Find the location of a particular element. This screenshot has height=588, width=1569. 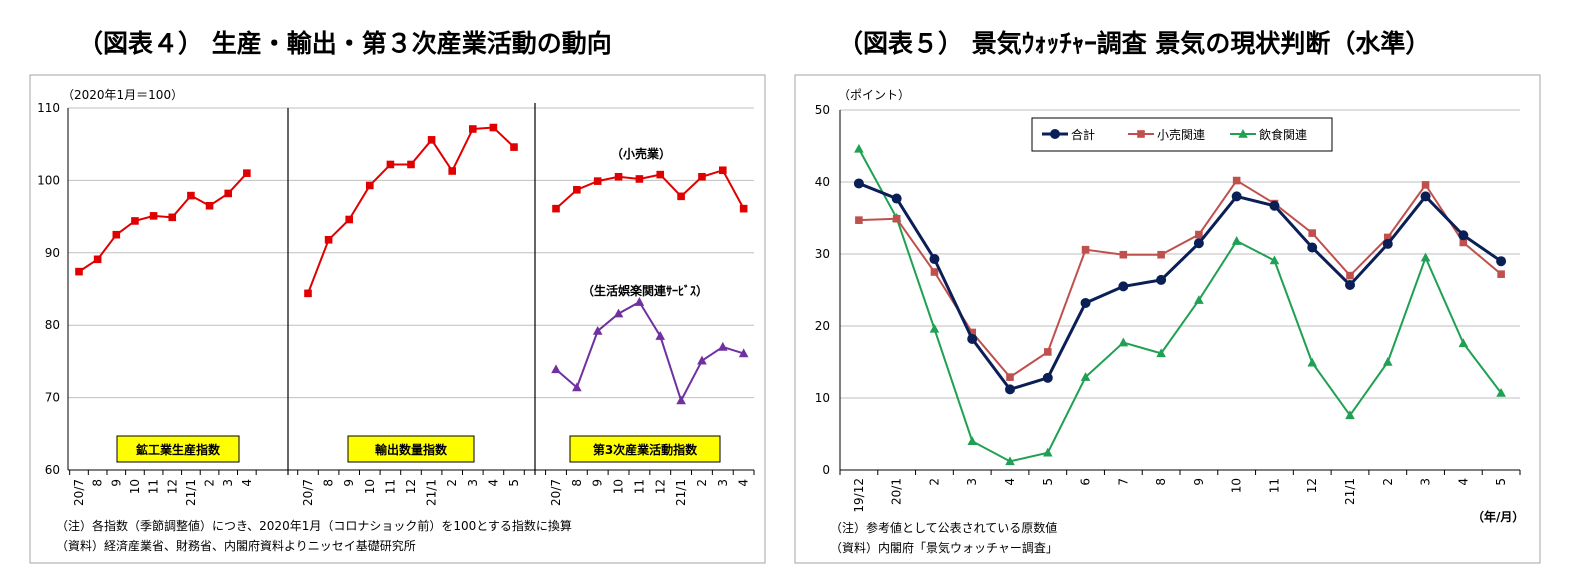

figure-4-x-tick-label: 9 is located at coordinates (598, 483).